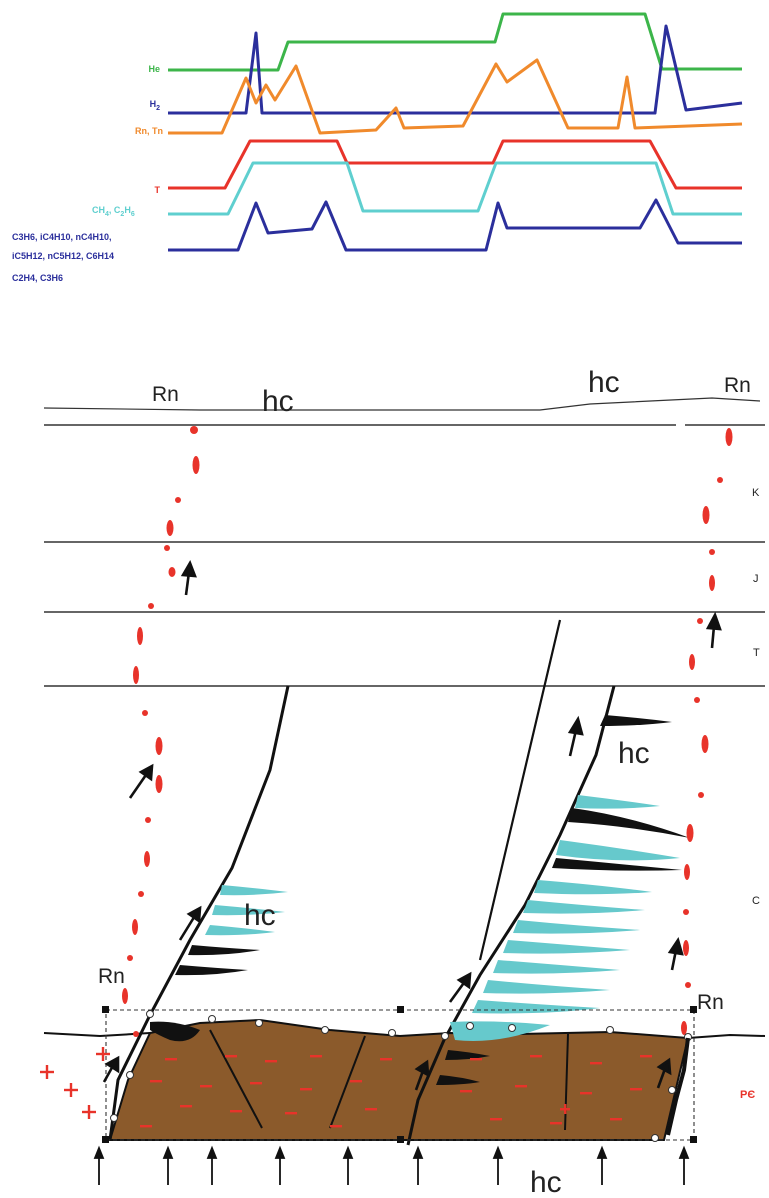 This screenshot has height=1198, width=769. I want to click on profile-t-line, so click(455, 164).